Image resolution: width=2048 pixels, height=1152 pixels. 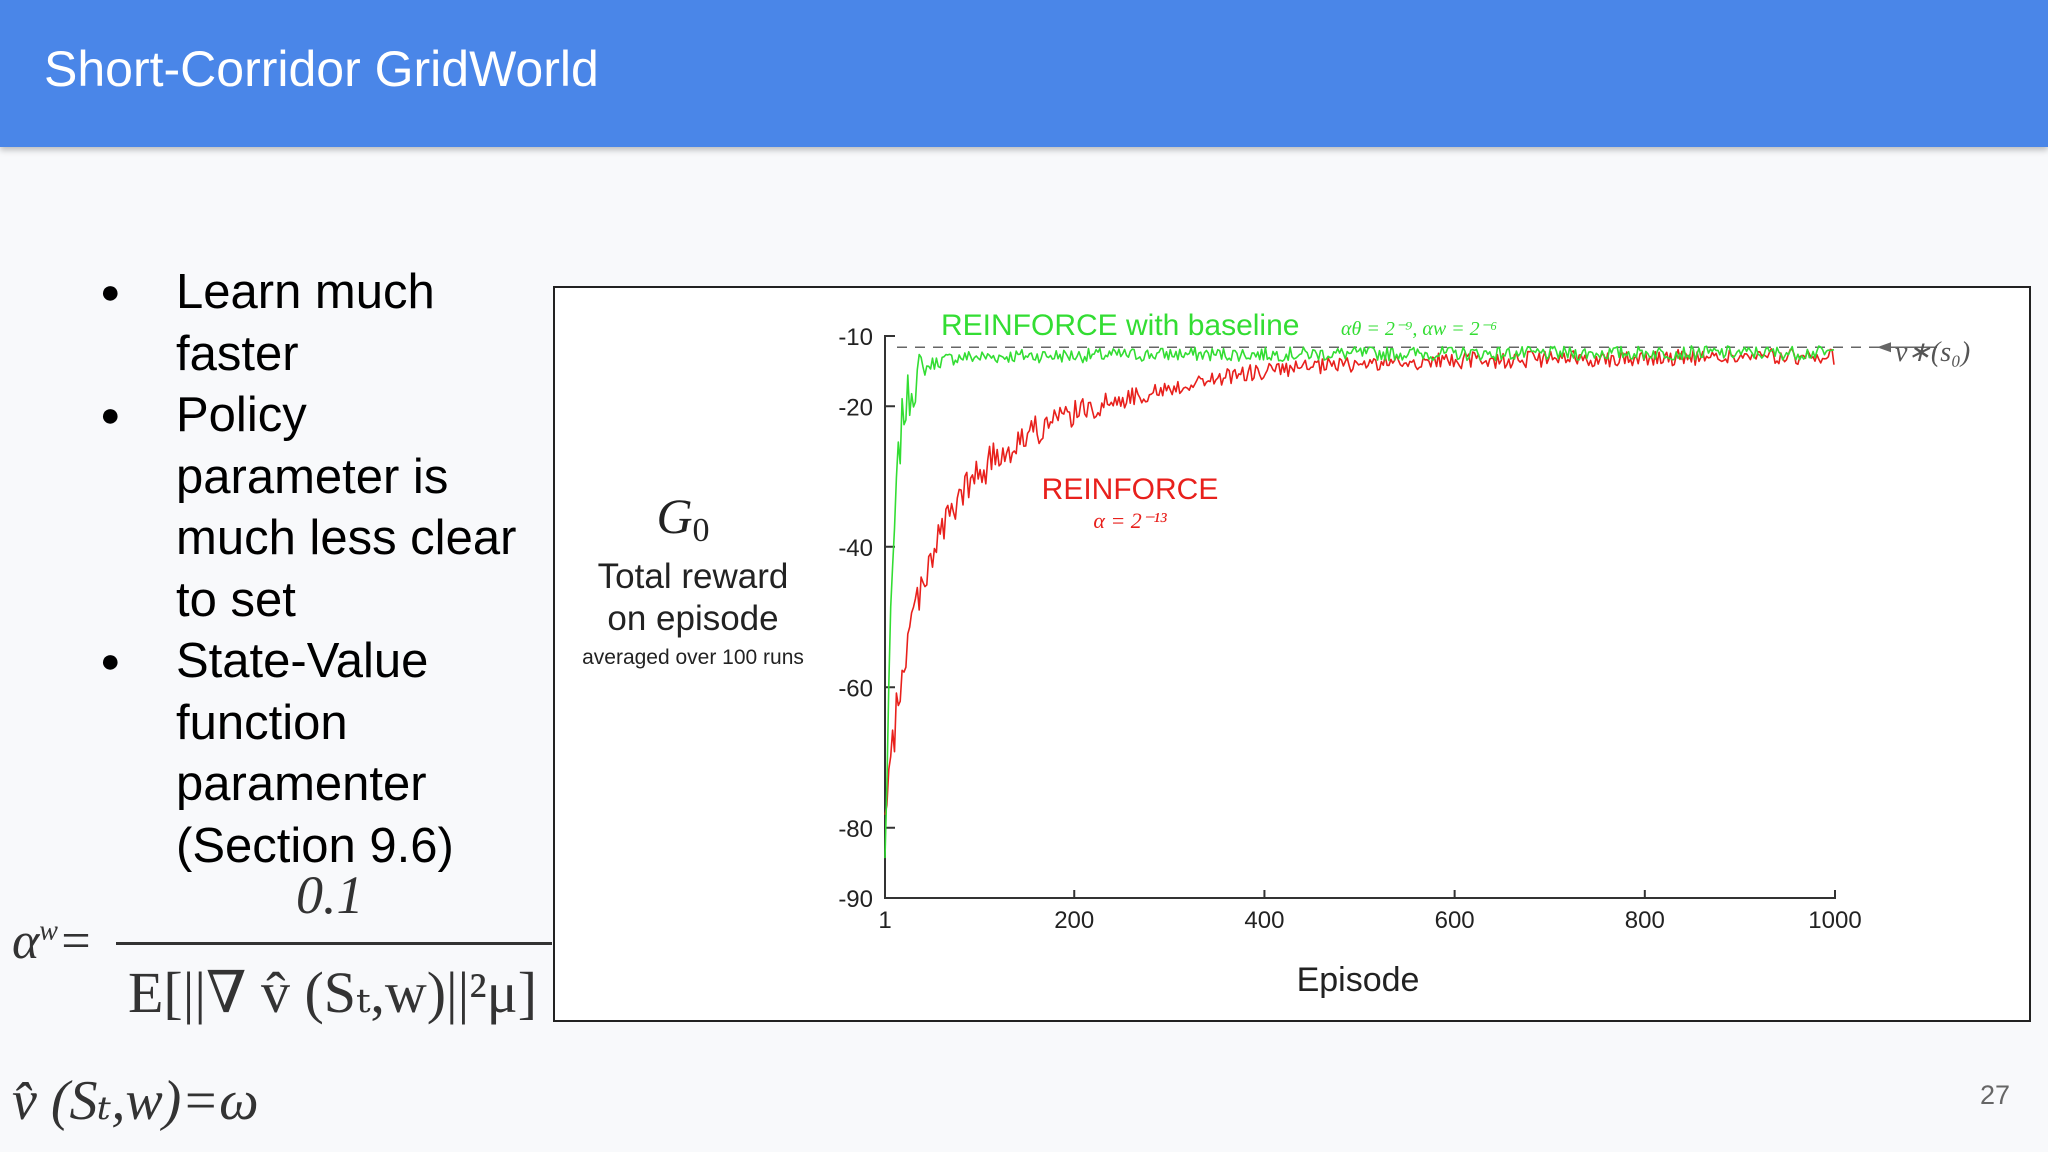 I want to click on x-tick-label: 600, so click(x=1455, y=920).